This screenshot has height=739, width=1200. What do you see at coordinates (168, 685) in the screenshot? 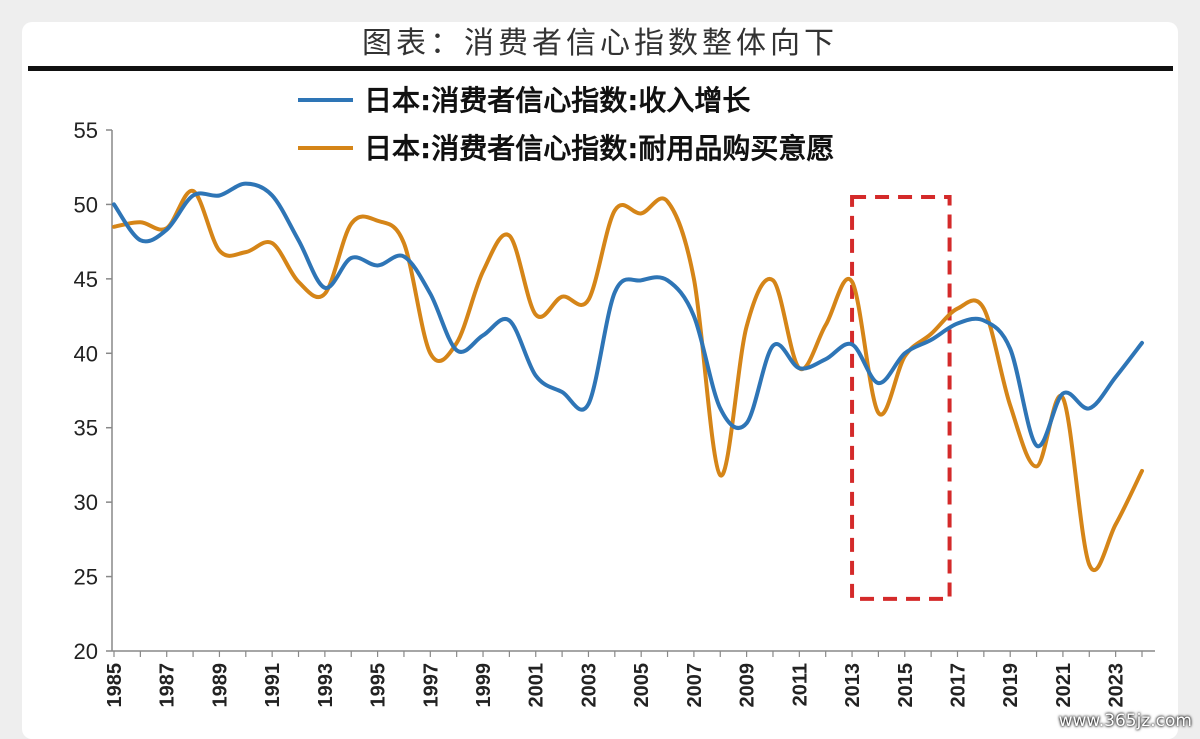
I see `x-tick-label: 1987` at bounding box center [168, 685].